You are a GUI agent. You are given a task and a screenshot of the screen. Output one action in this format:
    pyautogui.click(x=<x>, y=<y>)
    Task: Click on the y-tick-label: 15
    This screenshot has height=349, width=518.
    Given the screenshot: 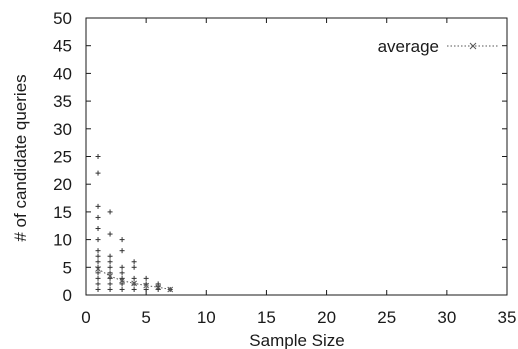 What is the action you would take?
    pyautogui.click(x=62, y=212)
    